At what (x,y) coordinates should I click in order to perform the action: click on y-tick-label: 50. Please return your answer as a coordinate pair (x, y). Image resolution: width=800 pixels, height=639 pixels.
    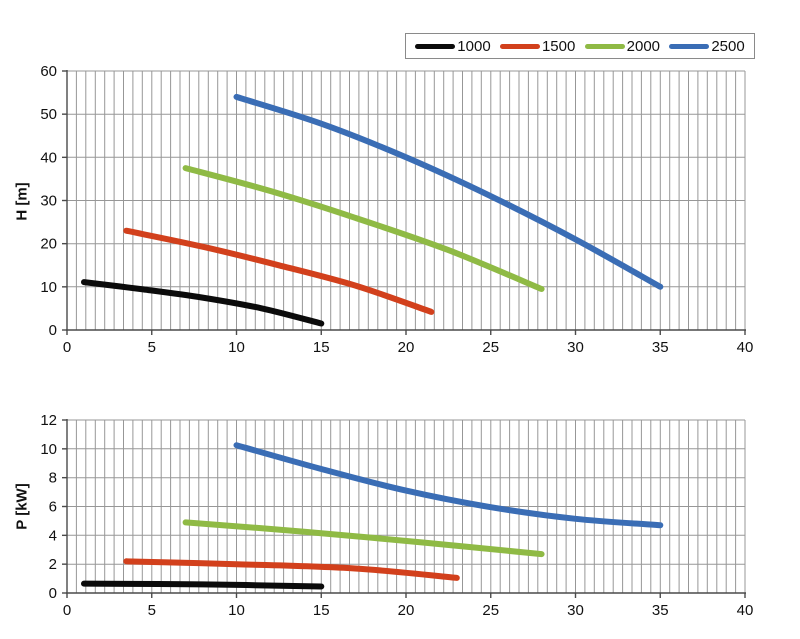
    Looking at the image, I should click on (48, 114).